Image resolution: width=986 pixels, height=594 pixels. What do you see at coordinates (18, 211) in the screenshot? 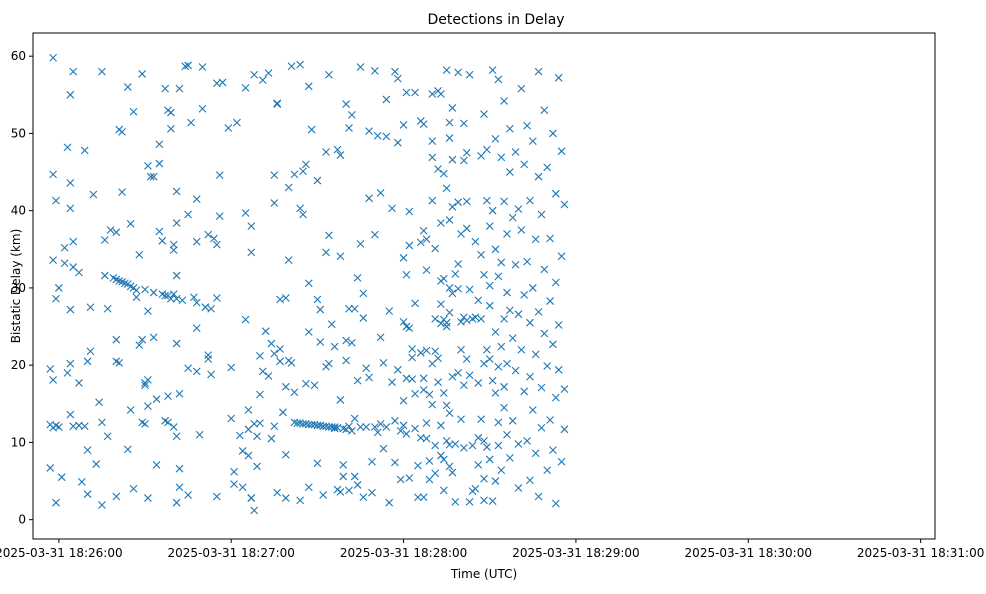
I see `y-tick-label: 40` at bounding box center [18, 211].